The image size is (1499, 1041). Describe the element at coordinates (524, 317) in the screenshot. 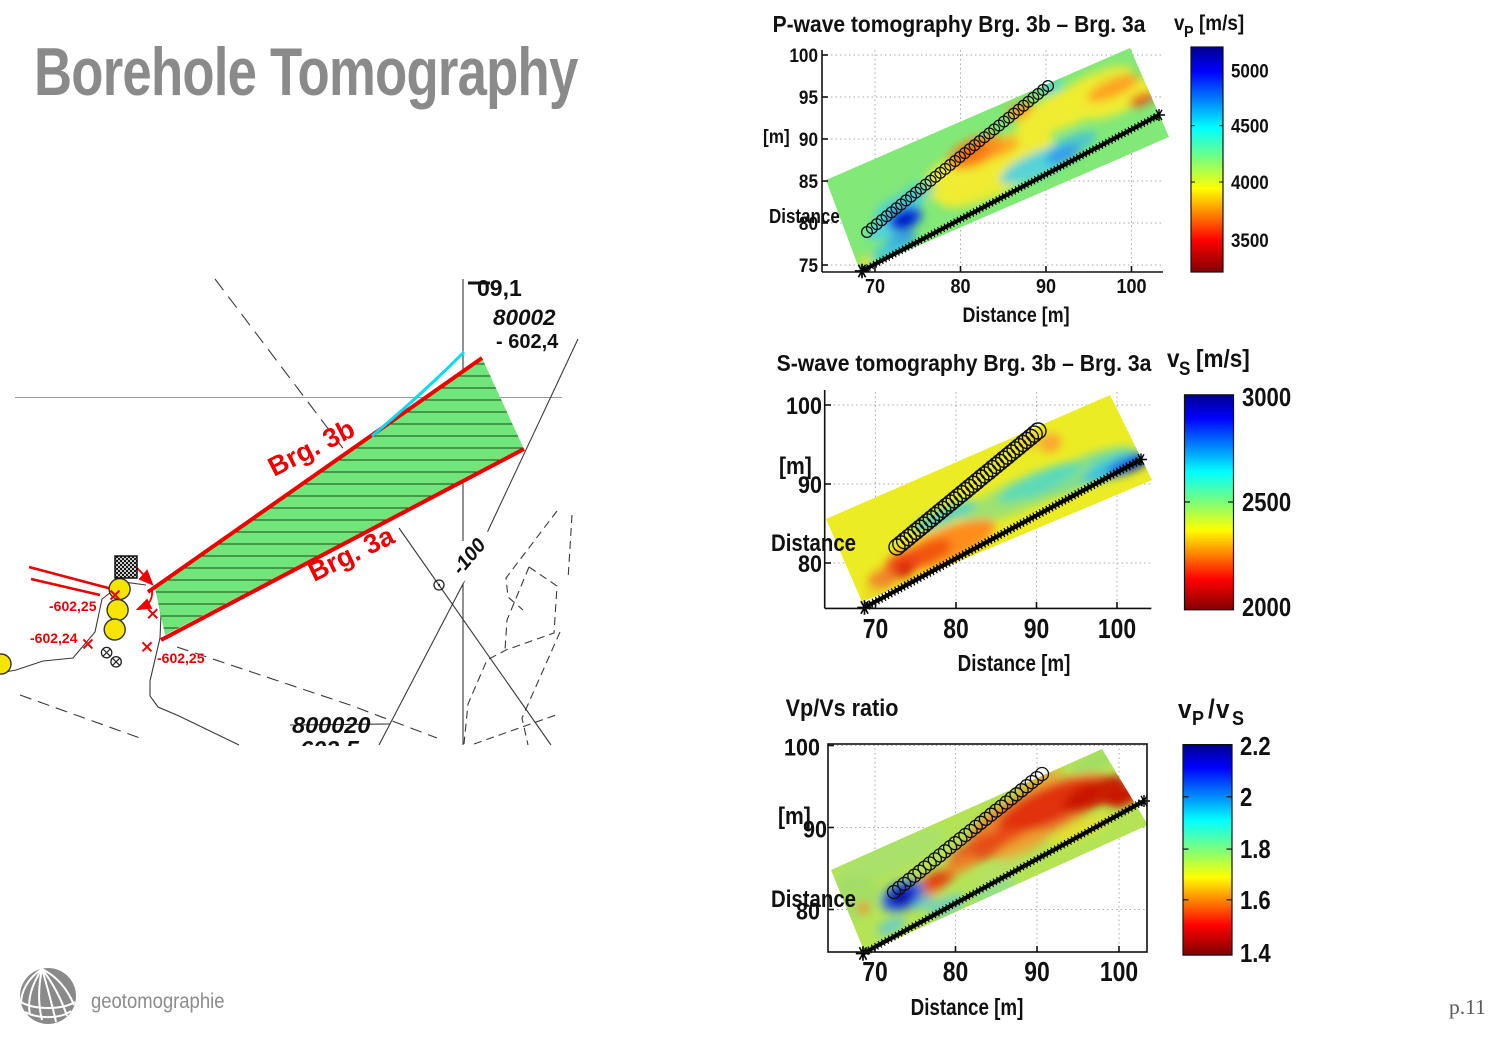

I see `svg-text: 80002` at that location.